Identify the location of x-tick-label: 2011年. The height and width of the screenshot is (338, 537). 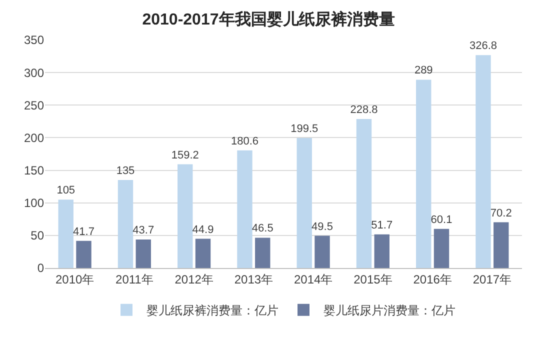
(135, 279).